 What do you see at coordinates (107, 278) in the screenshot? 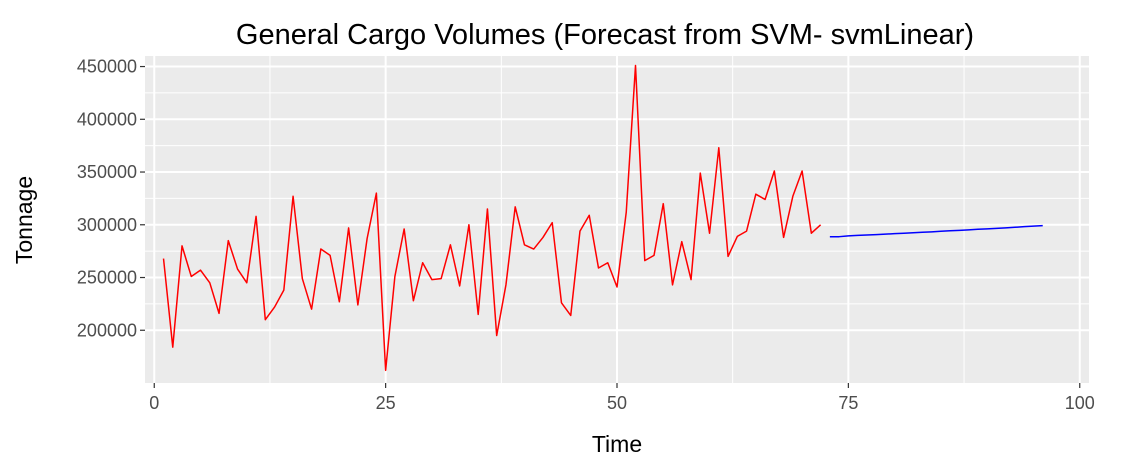
I see `y-tick-label: 250000` at bounding box center [107, 278].